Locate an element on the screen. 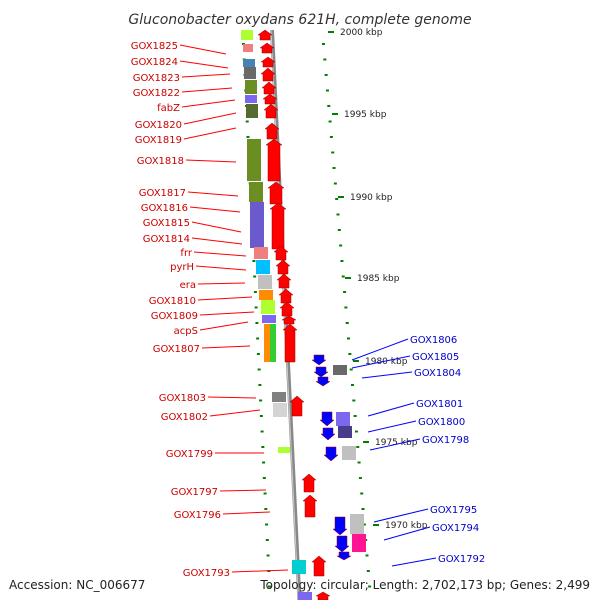 The height and width of the screenshot is (600, 600). gene-label-forward: fabZ is located at coordinates (168, 108).